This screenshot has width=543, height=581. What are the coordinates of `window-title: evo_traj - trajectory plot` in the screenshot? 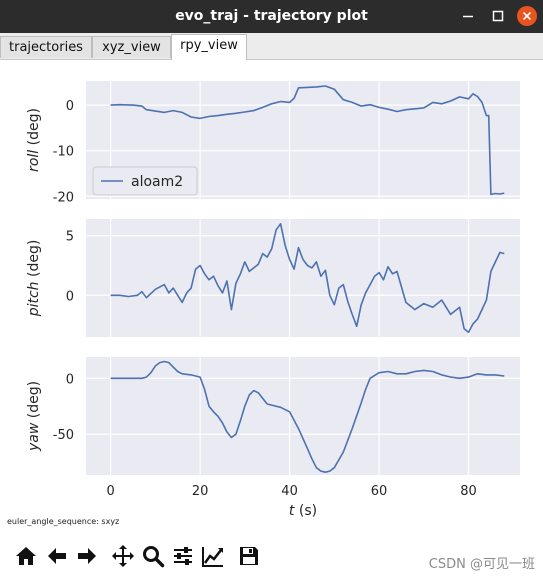 It's located at (271, 16).